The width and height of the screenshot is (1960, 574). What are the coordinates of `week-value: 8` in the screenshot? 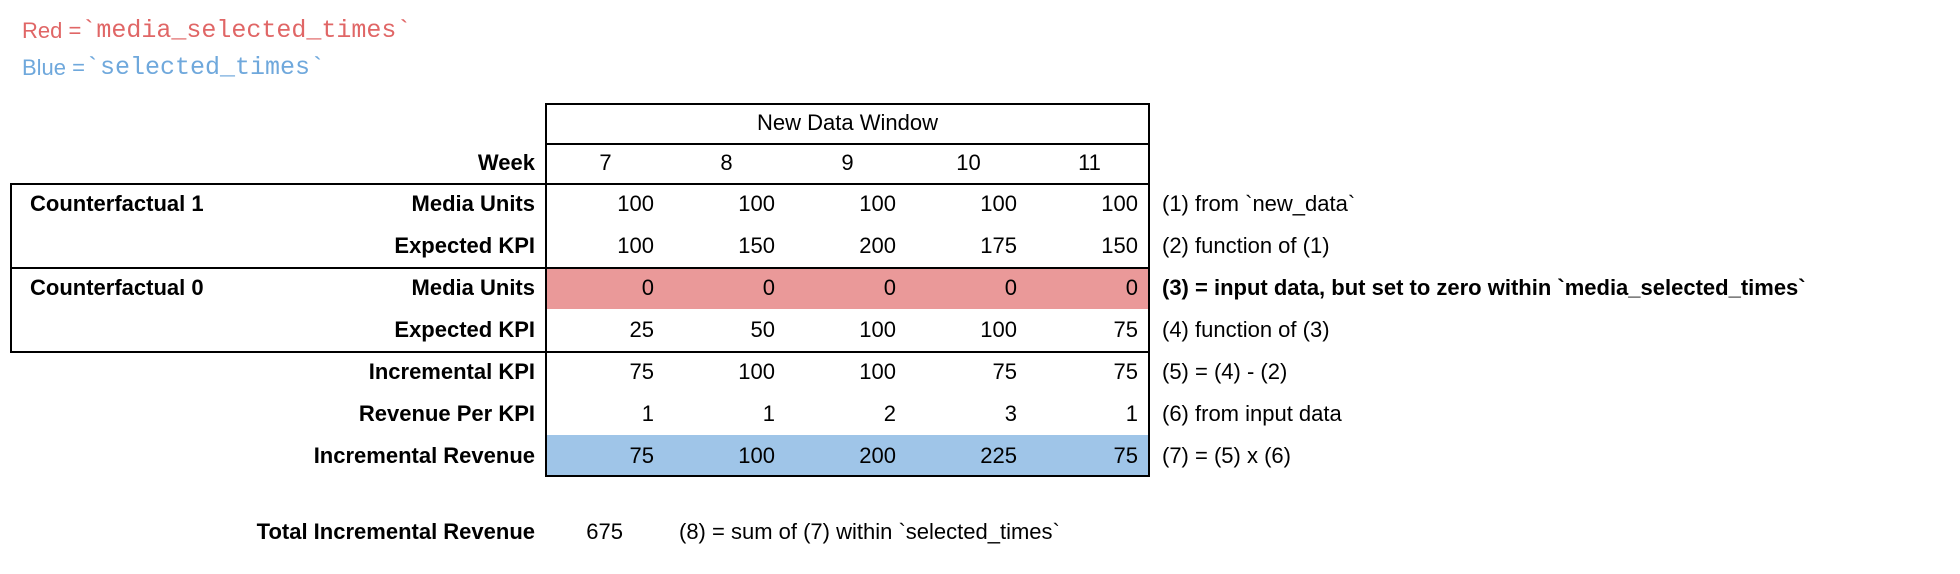 It's located at (726, 162).